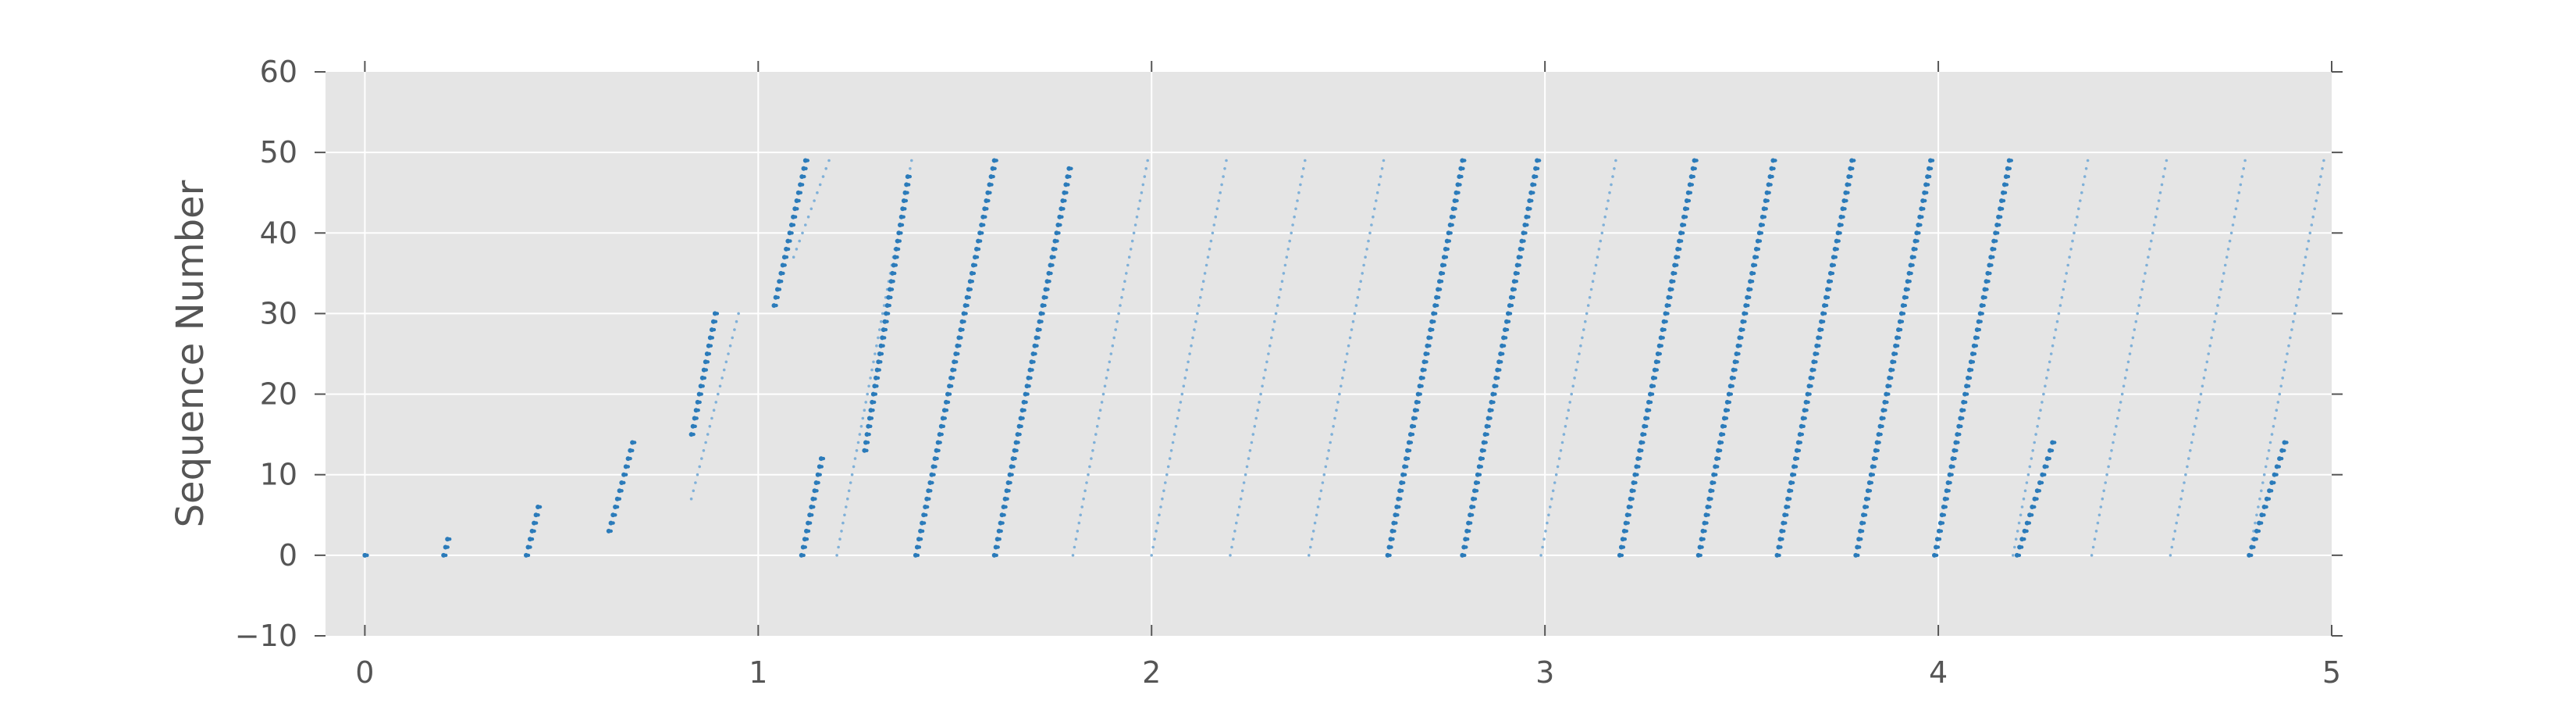 This screenshot has height=703, width=2576. I want to click on y-tick-label: 40, so click(278, 233).